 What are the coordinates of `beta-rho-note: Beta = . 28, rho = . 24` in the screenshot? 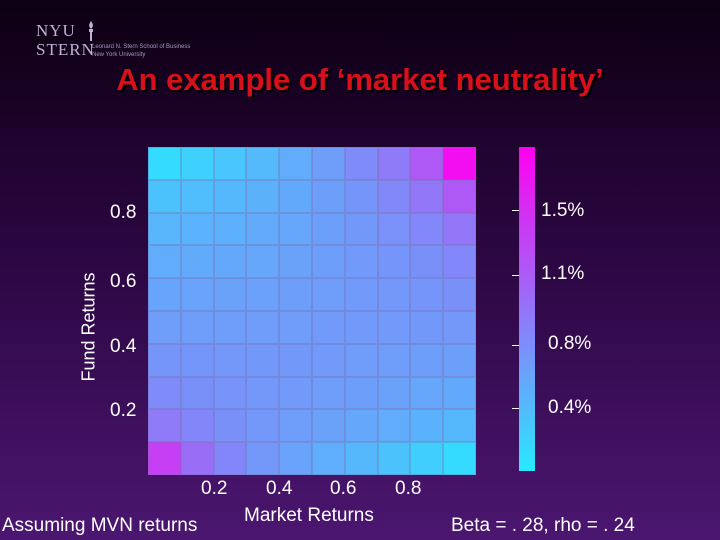 It's located at (543, 525).